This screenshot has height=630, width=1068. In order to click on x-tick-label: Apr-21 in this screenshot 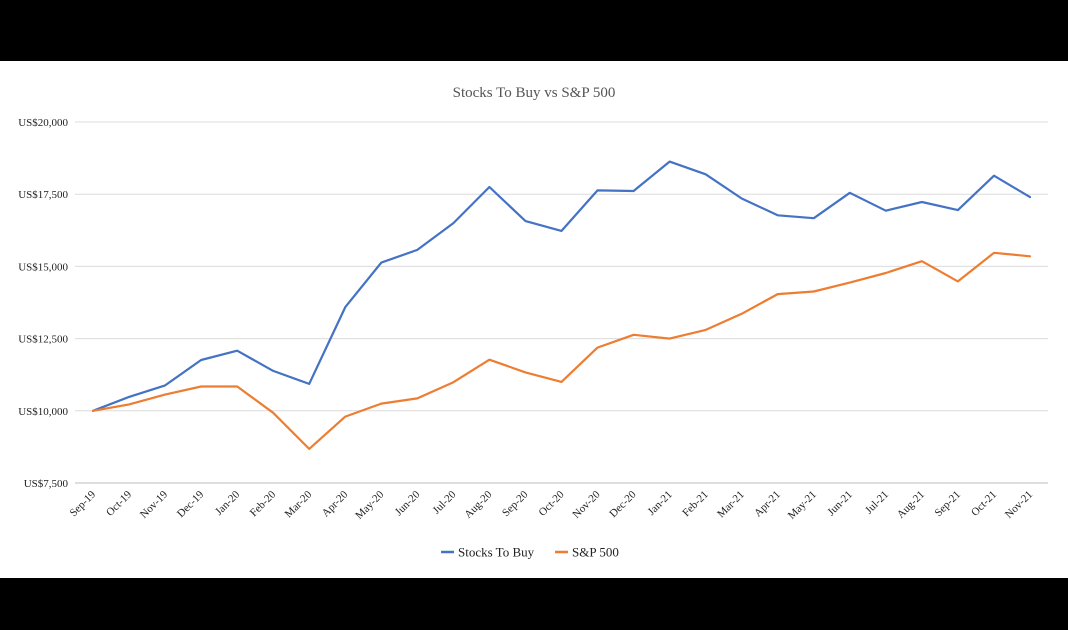, I will do `click(767, 504)`.